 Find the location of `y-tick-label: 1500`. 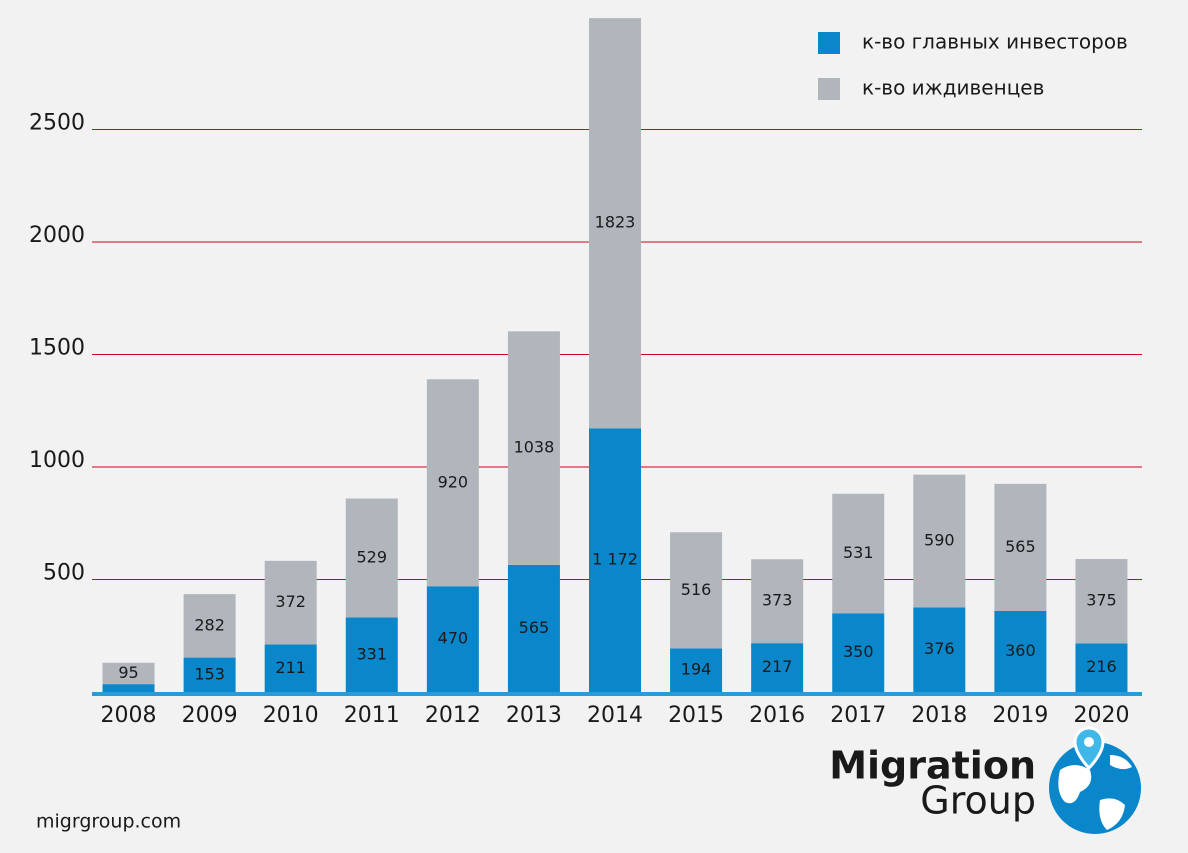

y-tick-label: 1500 is located at coordinates (57, 348).